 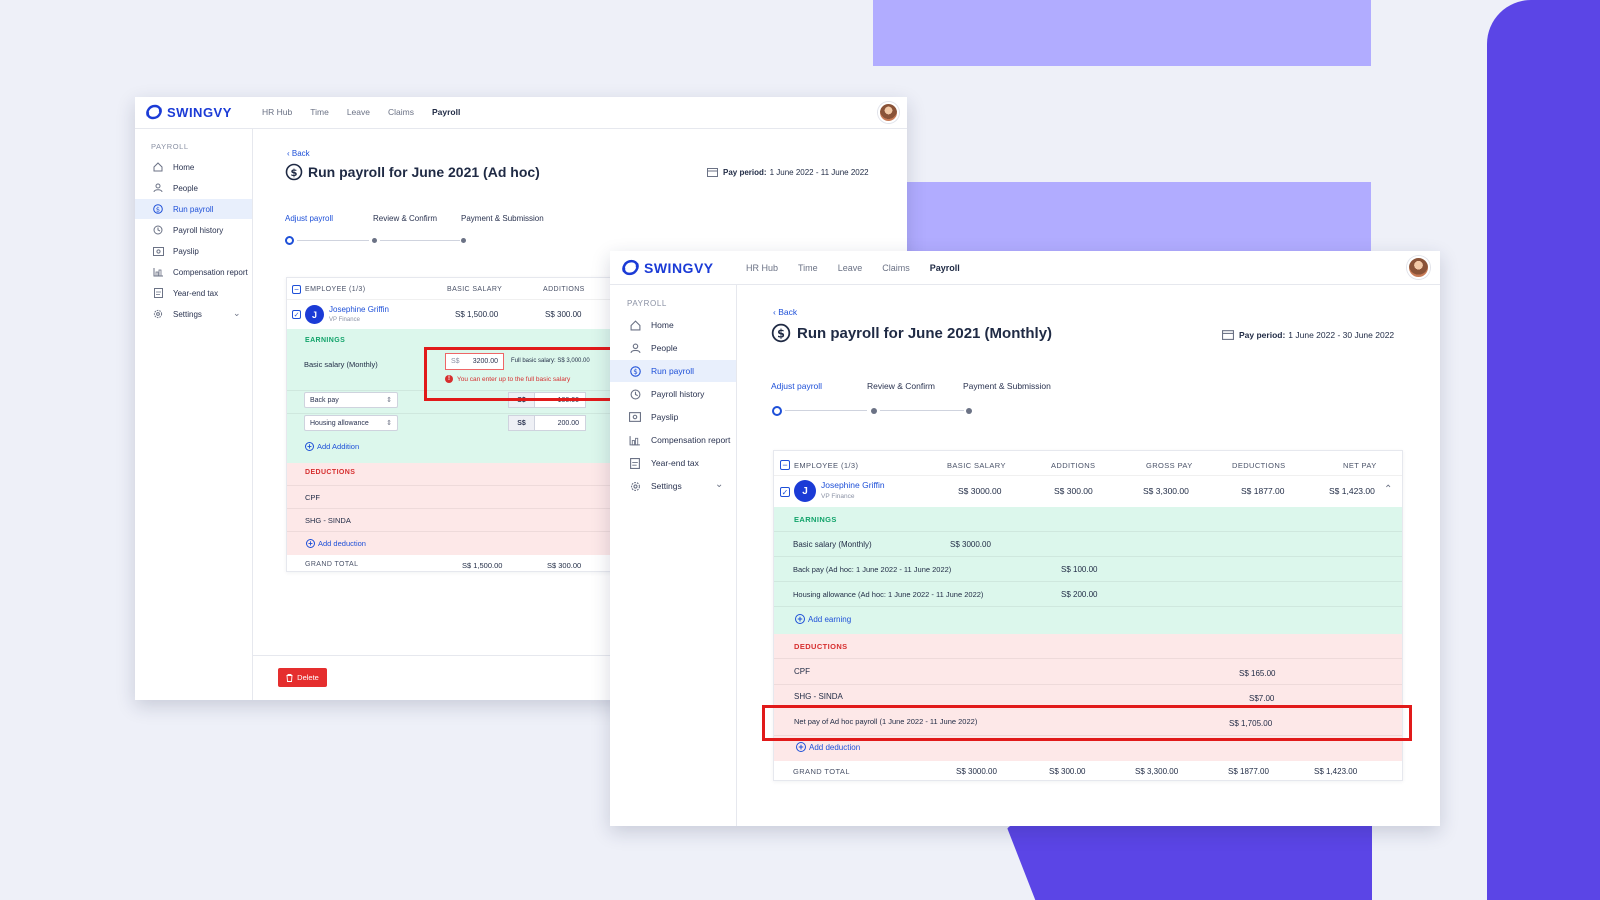 I want to click on employee-role: VP Finance, so click(x=838, y=496).